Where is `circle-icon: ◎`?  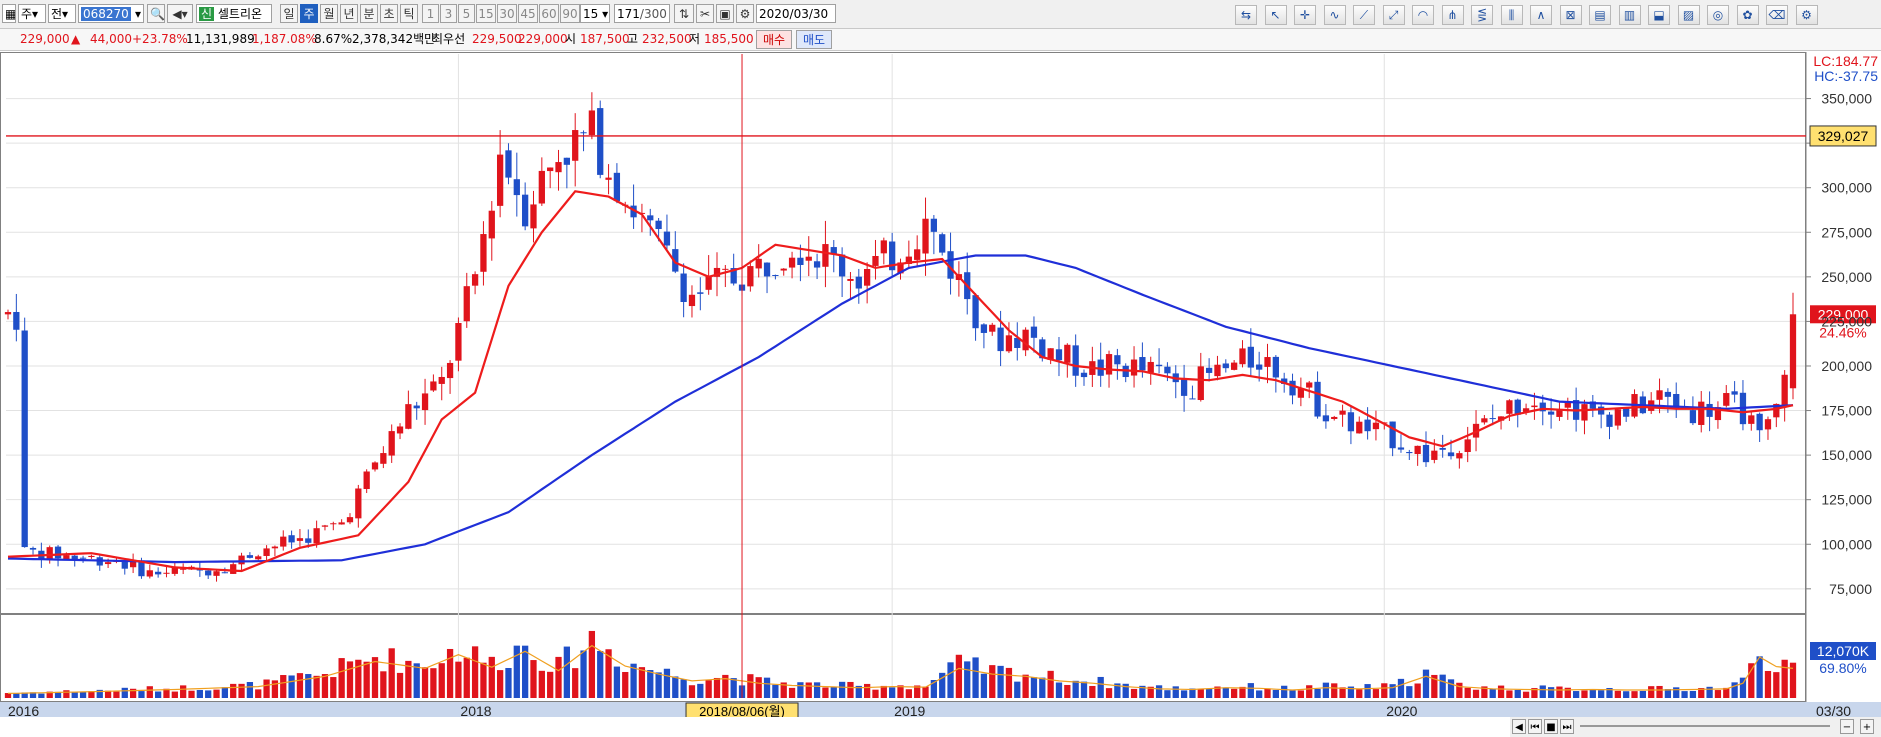 circle-icon: ◎ is located at coordinates (1718, 15).